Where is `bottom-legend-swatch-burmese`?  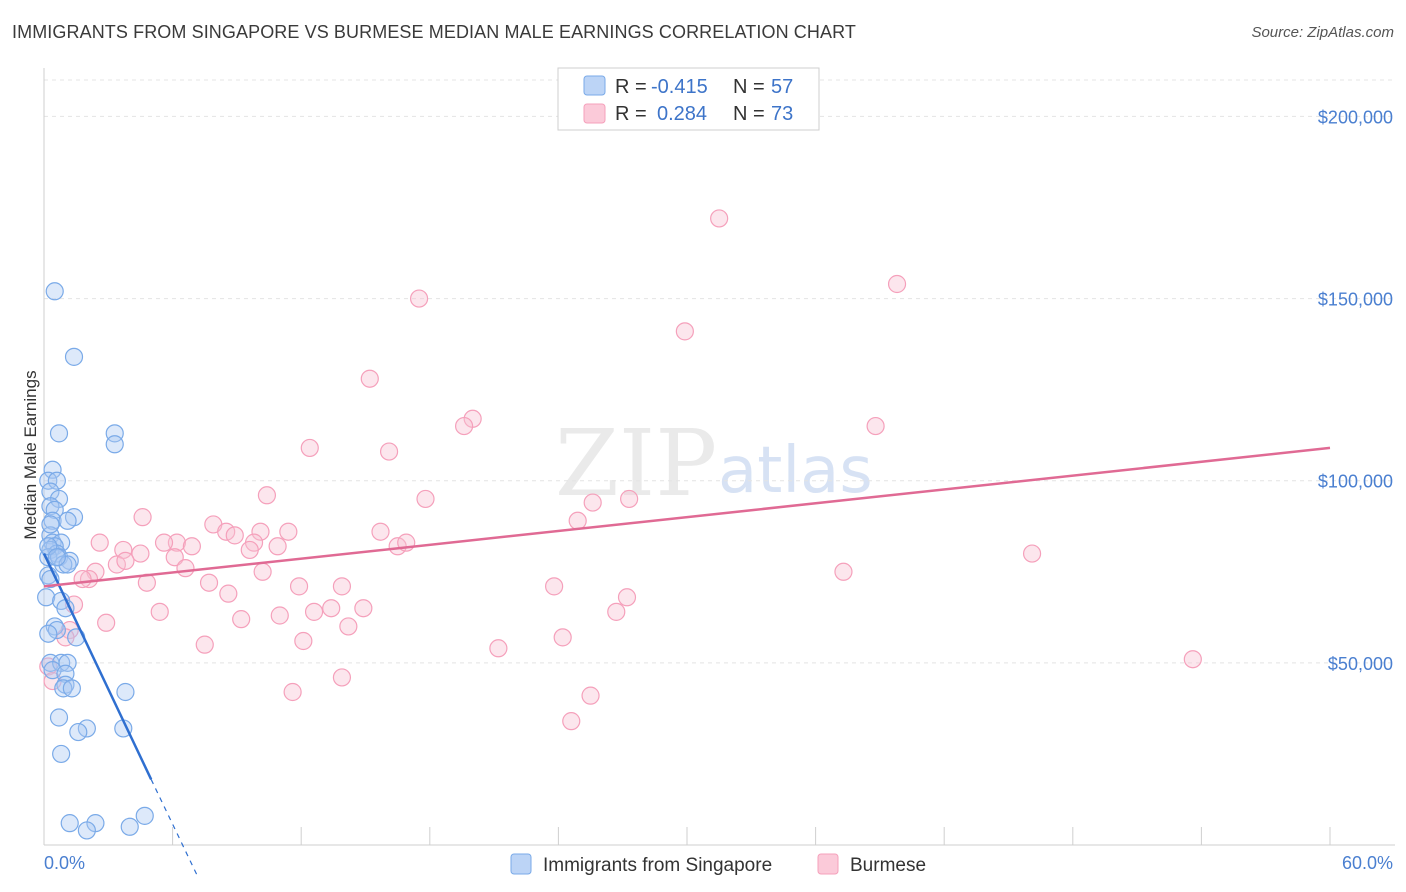
bottom-legend-swatch-burmese is located at coordinates (828, 864).